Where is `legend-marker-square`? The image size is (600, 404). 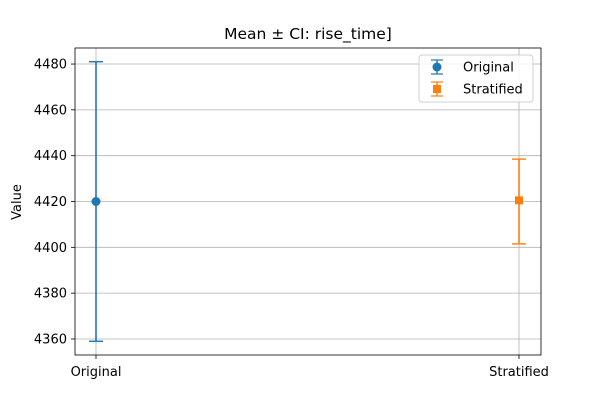 legend-marker-square is located at coordinates (437, 89).